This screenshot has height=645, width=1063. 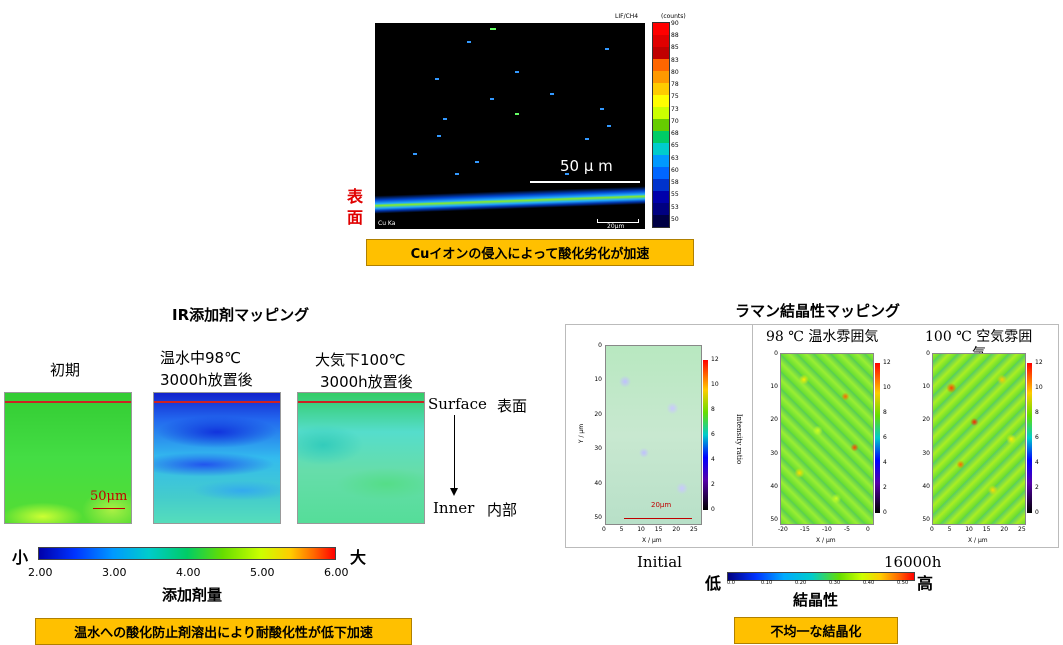 What do you see at coordinates (771, 437) in the screenshot?
I see `raman-yticks-2: 0 10 20 30 40 50` at bounding box center [771, 437].